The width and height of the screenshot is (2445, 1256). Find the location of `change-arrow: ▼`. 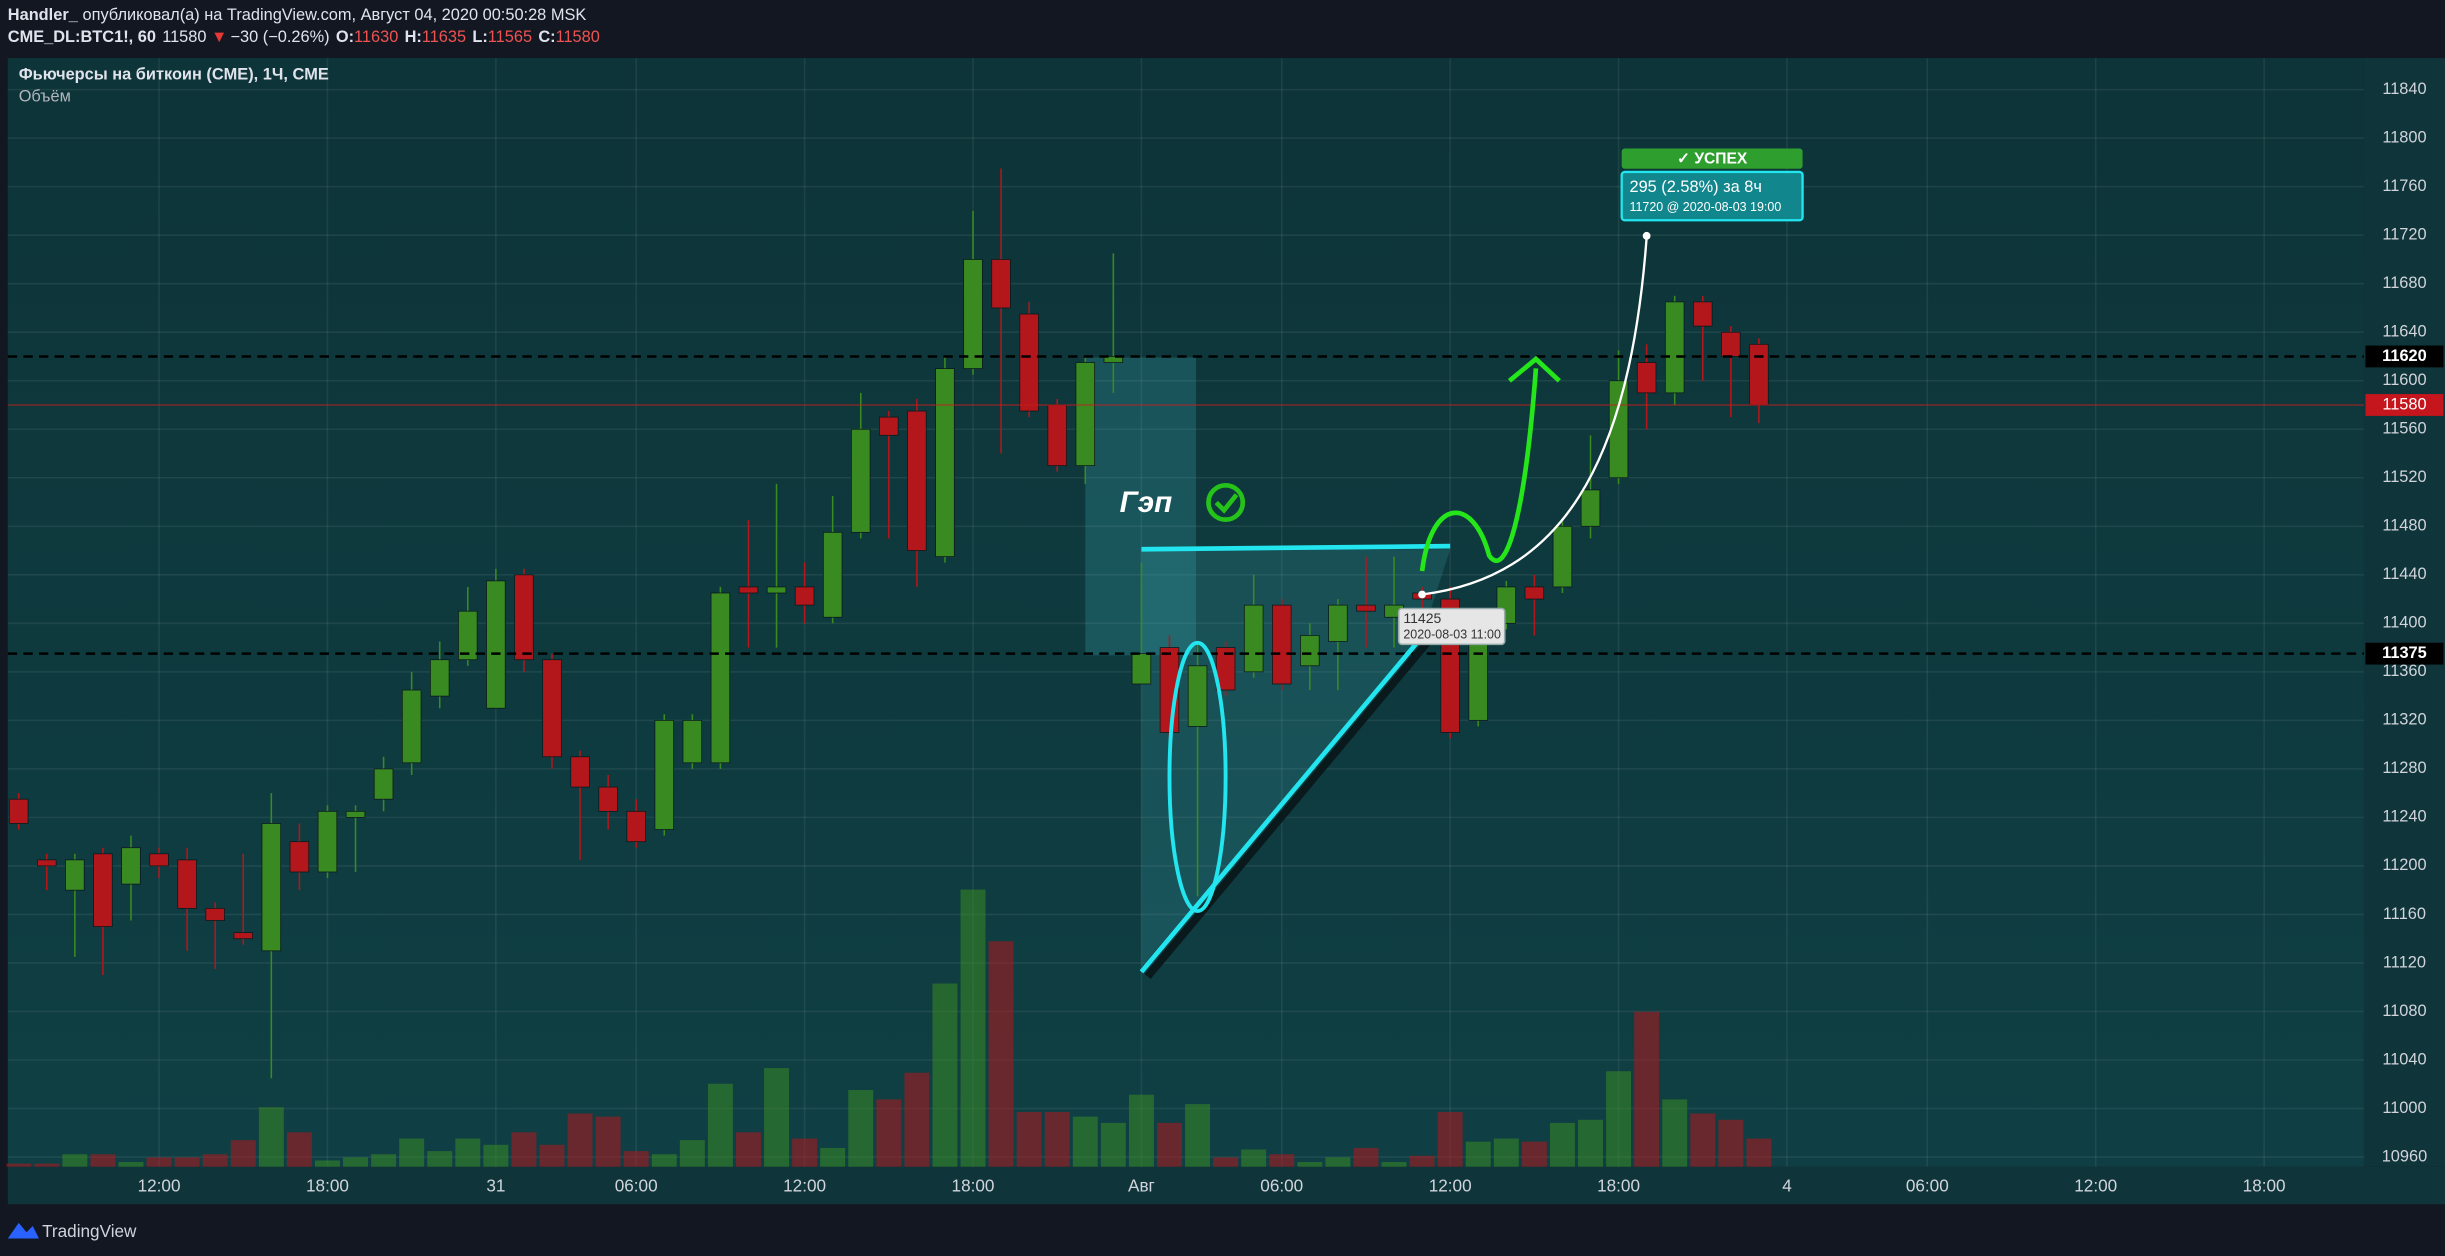

change-arrow: ▼ is located at coordinates (219, 37).